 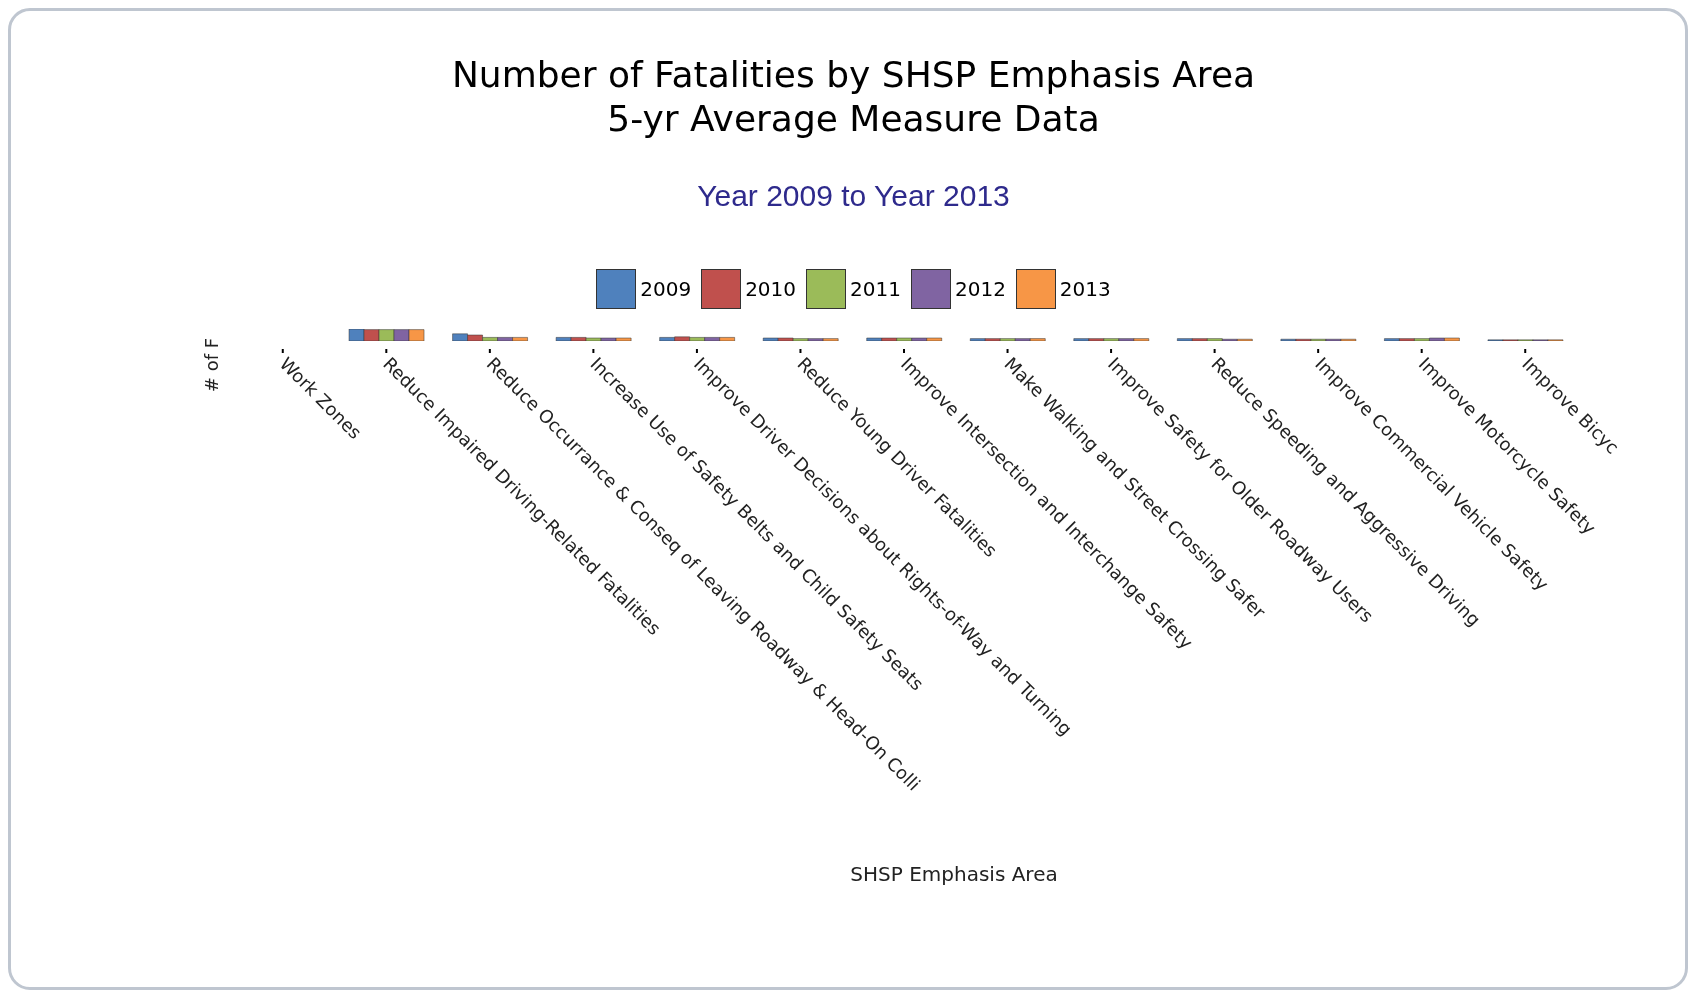 I want to click on y-axis-title: # of F, so click(x=211, y=365).